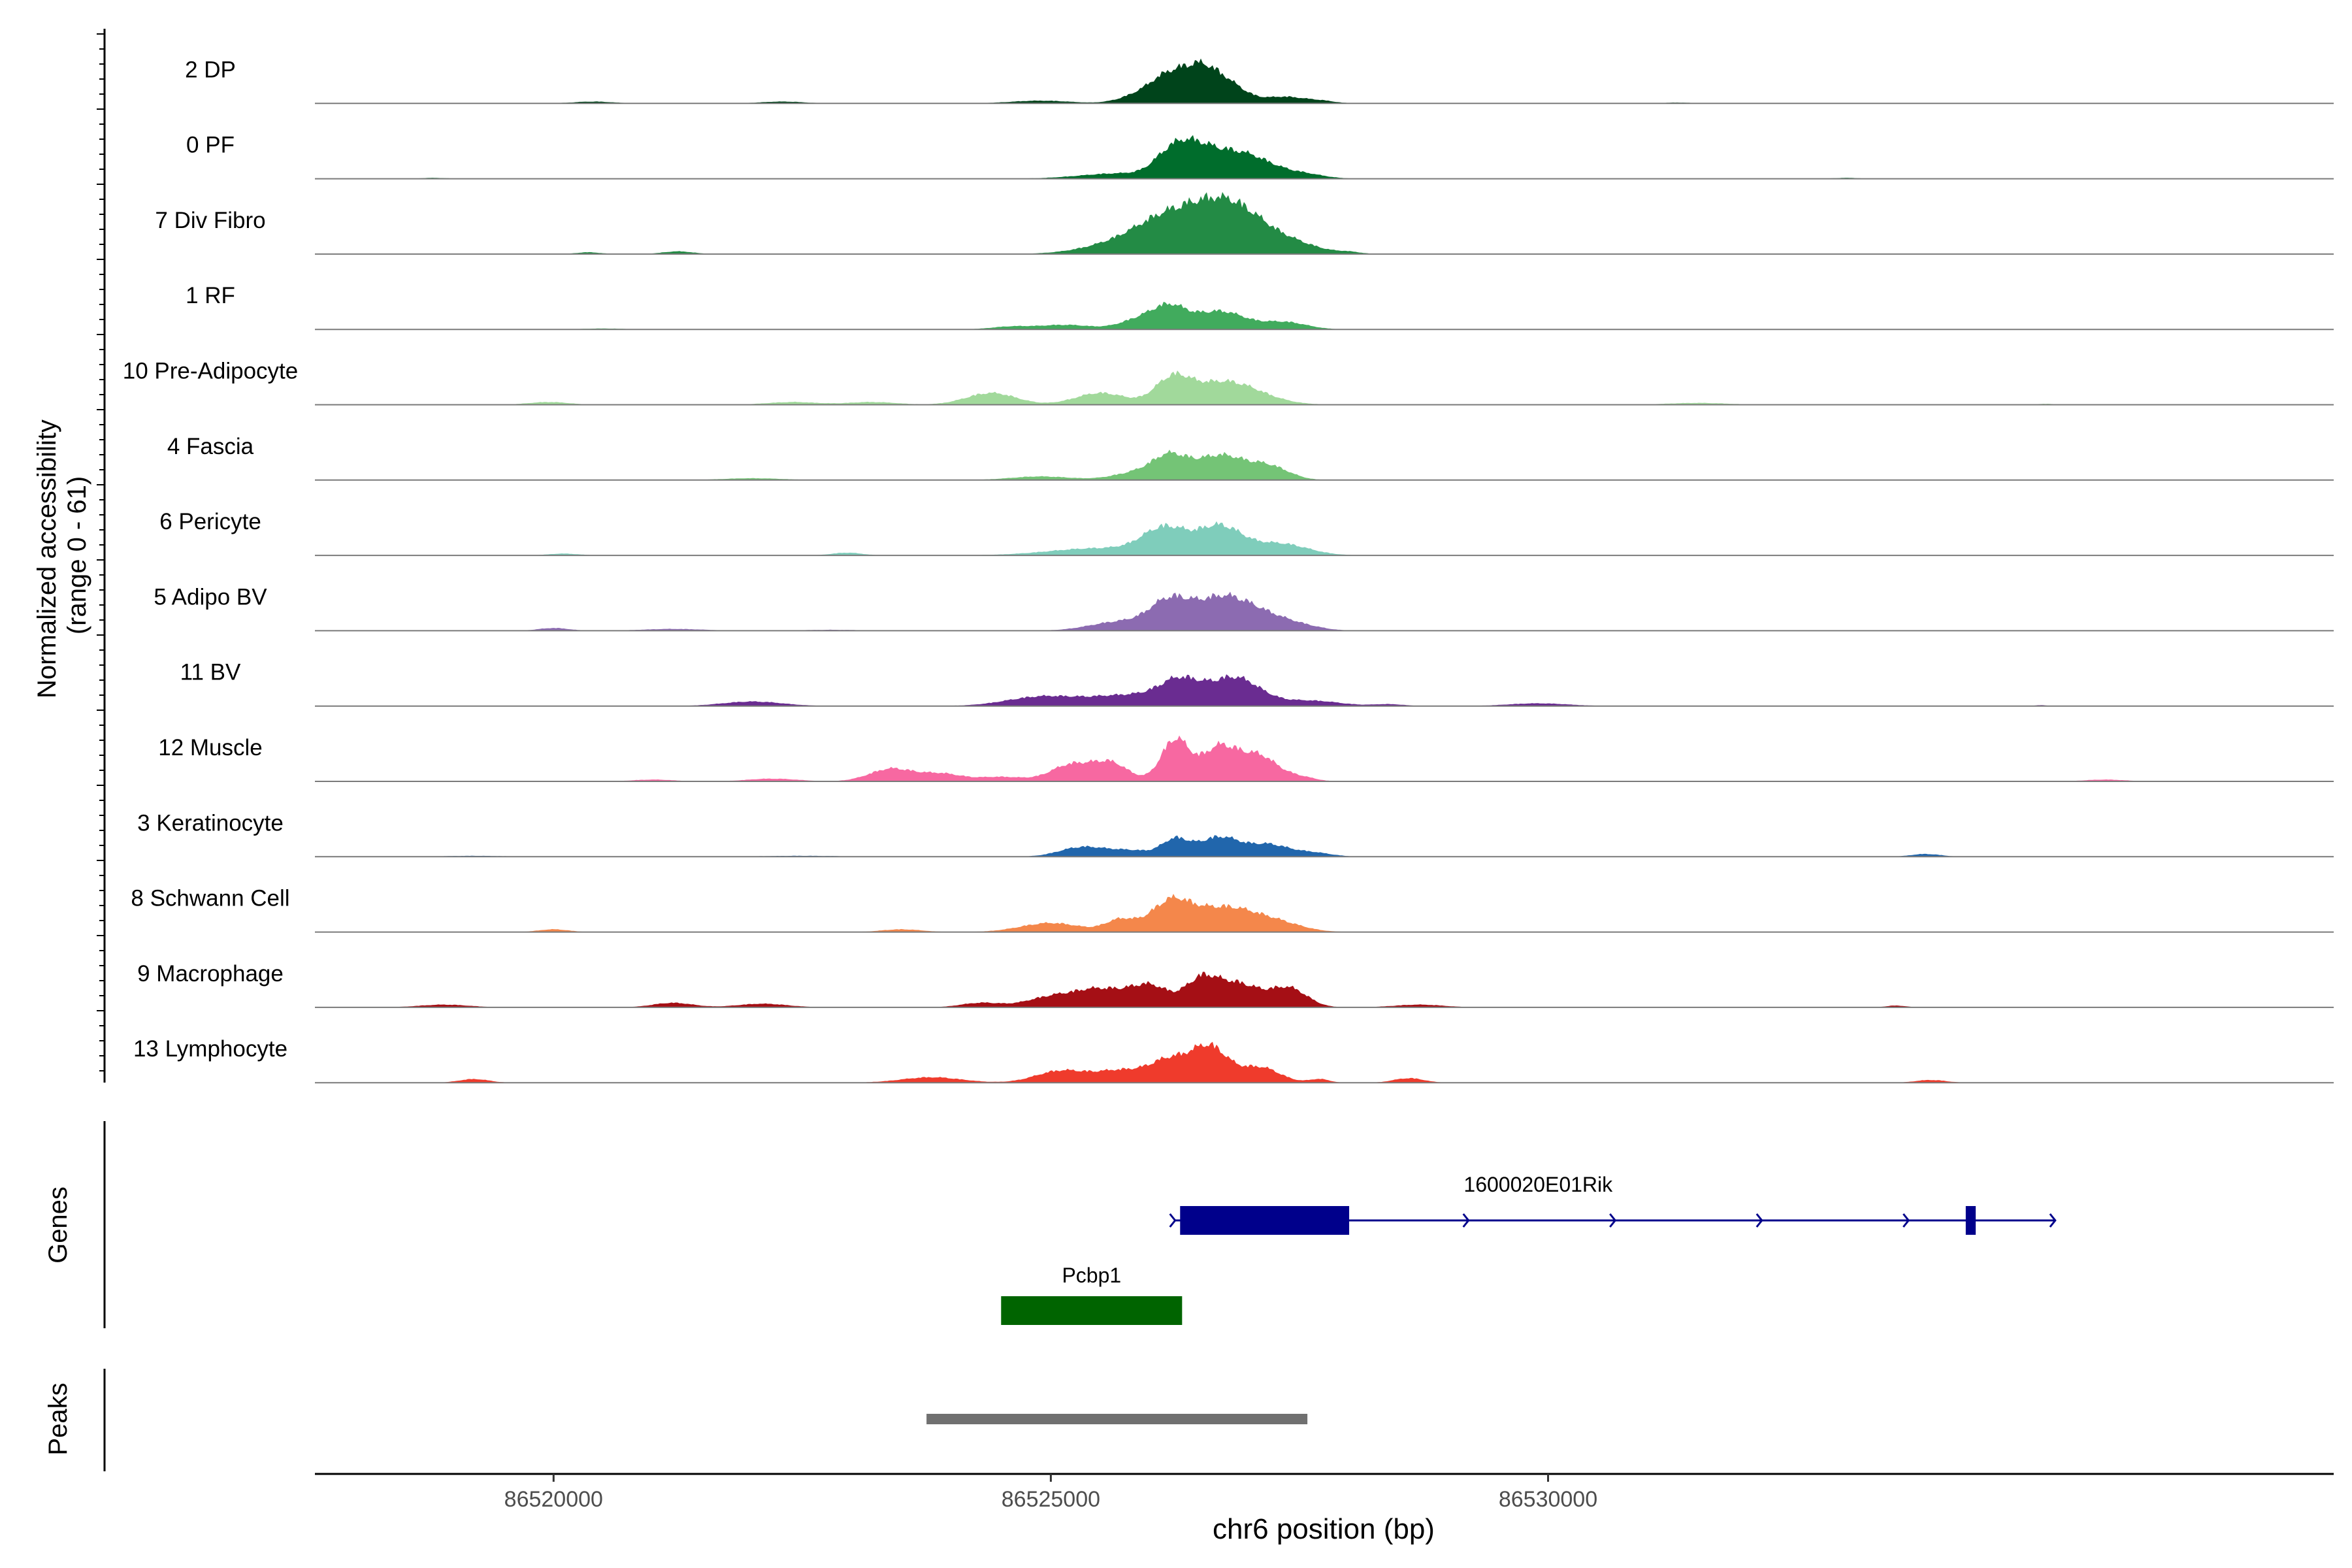  What do you see at coordinates (210, 672) in the screenshot?
I see `track-label: 11 BV` at bounding box center [210, 672].